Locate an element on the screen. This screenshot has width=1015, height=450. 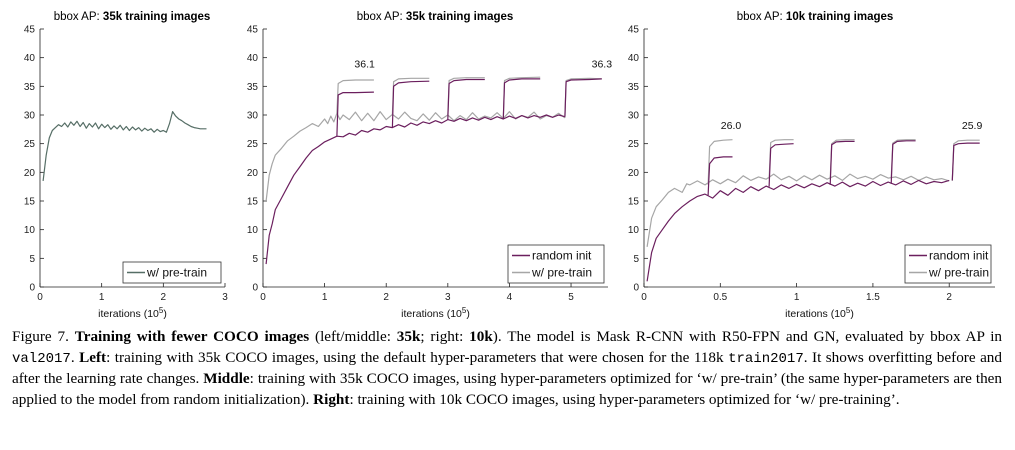
series-line-w-pretrain_left is located at coordinates (124, 146).